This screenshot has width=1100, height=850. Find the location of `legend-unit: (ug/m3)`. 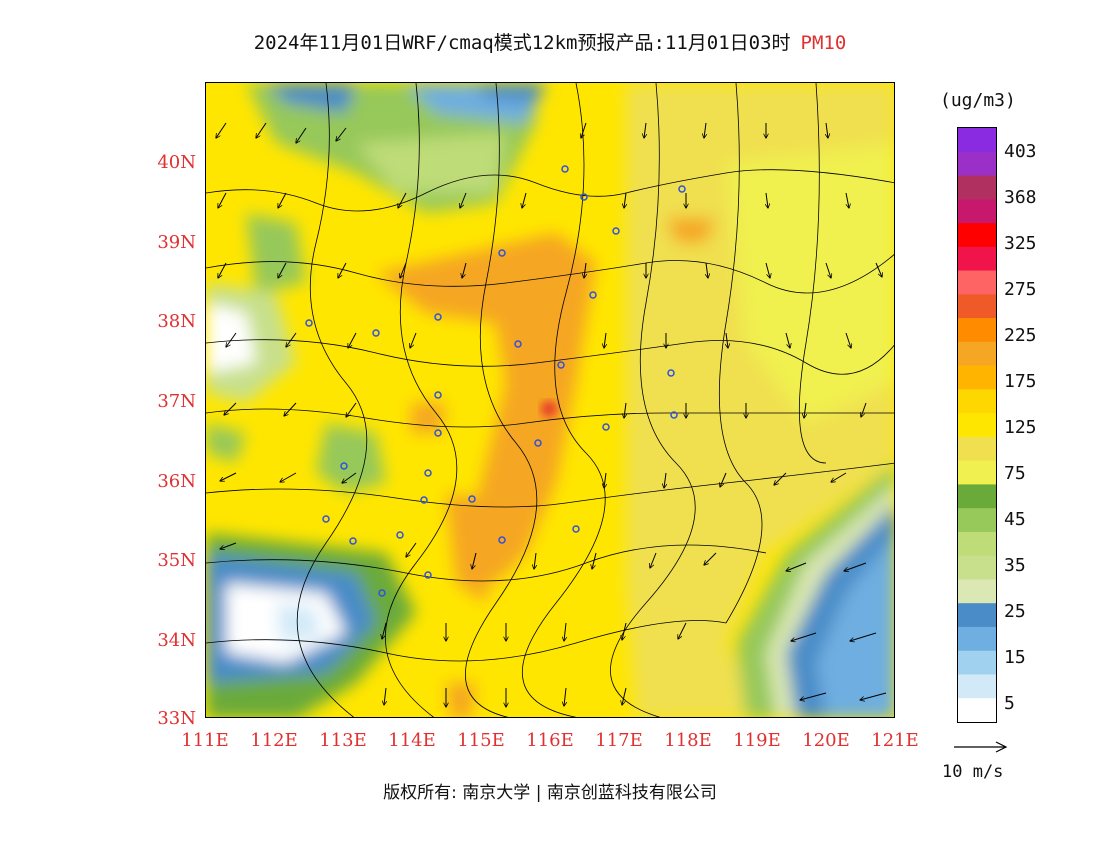

legend-unit: (ug/m3) is located at coordinates (978, 100).